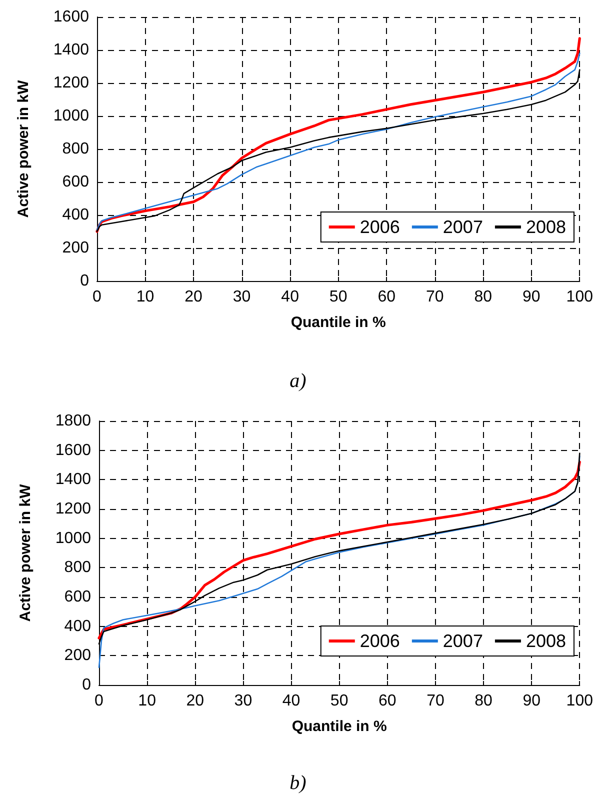  What do you see at coordinates (73, 421) in the screenshot?
I see `y-tick-label: 1800` at bounding box center [73, 421].